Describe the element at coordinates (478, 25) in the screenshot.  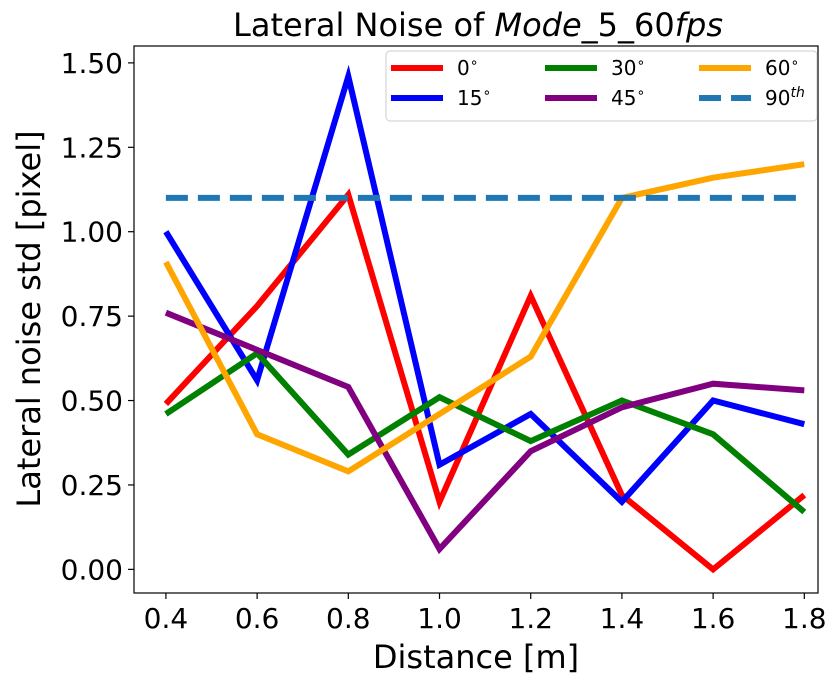
I see `chart-title: Lateral Noise of Mode_5_60fps` at that location.